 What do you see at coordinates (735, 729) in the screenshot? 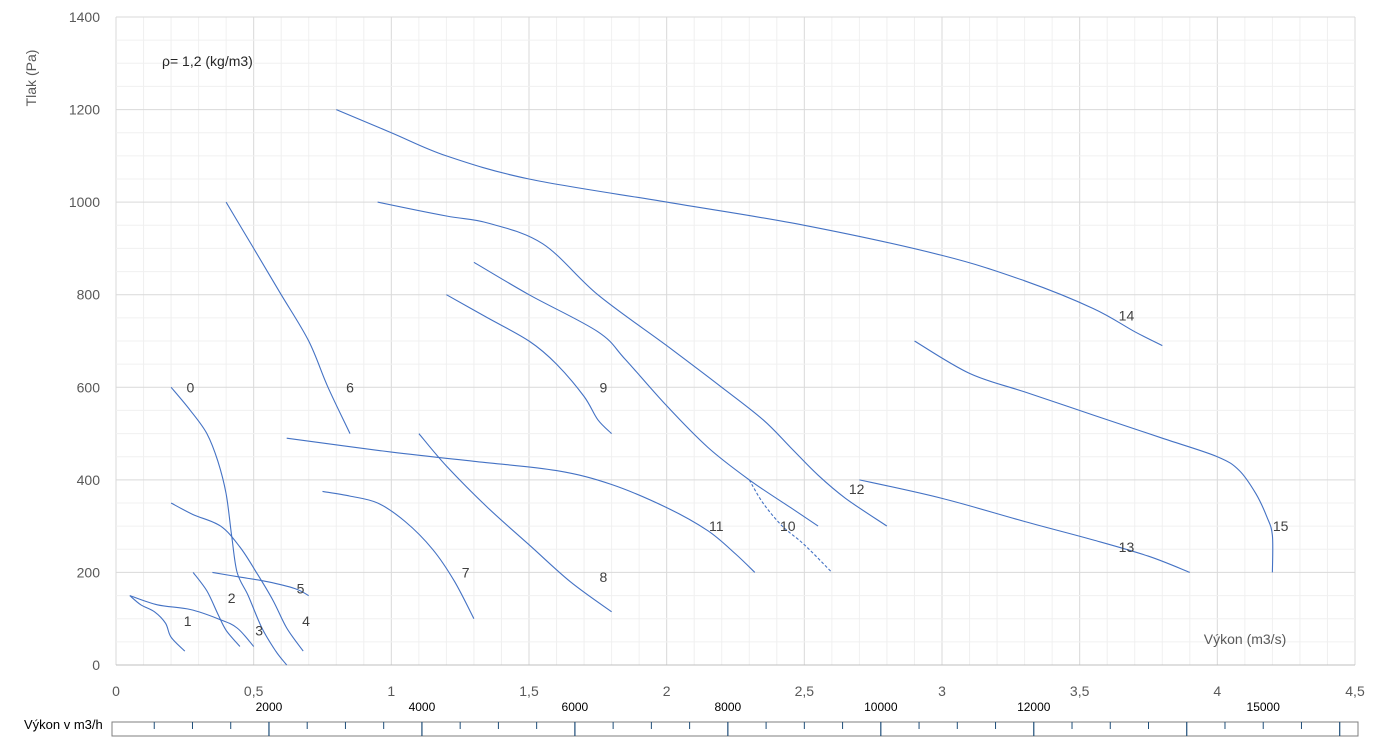
I see `secondary-axis-box` at bounding box center [735, 729].